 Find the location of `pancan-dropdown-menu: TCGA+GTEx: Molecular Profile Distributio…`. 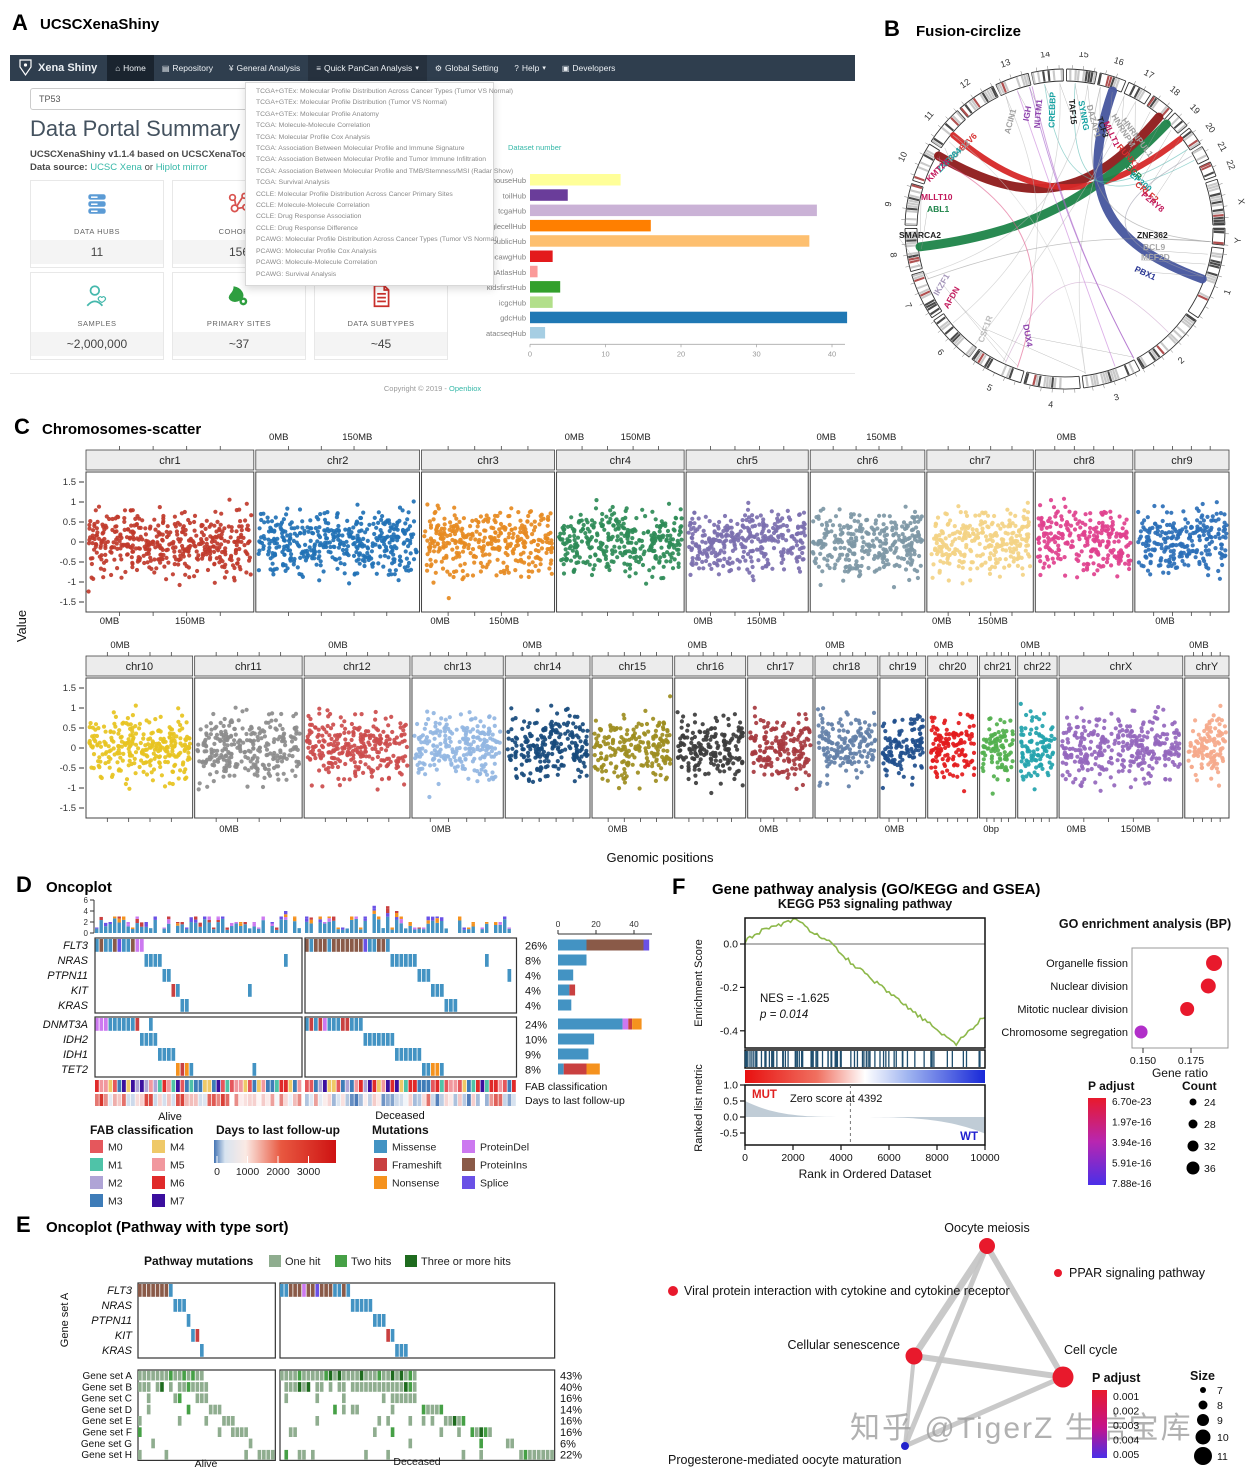

pancan-dropdown-menu: TCGA+GTEx: Molecular Profile Distributio… is located at coordinates (379, 184).